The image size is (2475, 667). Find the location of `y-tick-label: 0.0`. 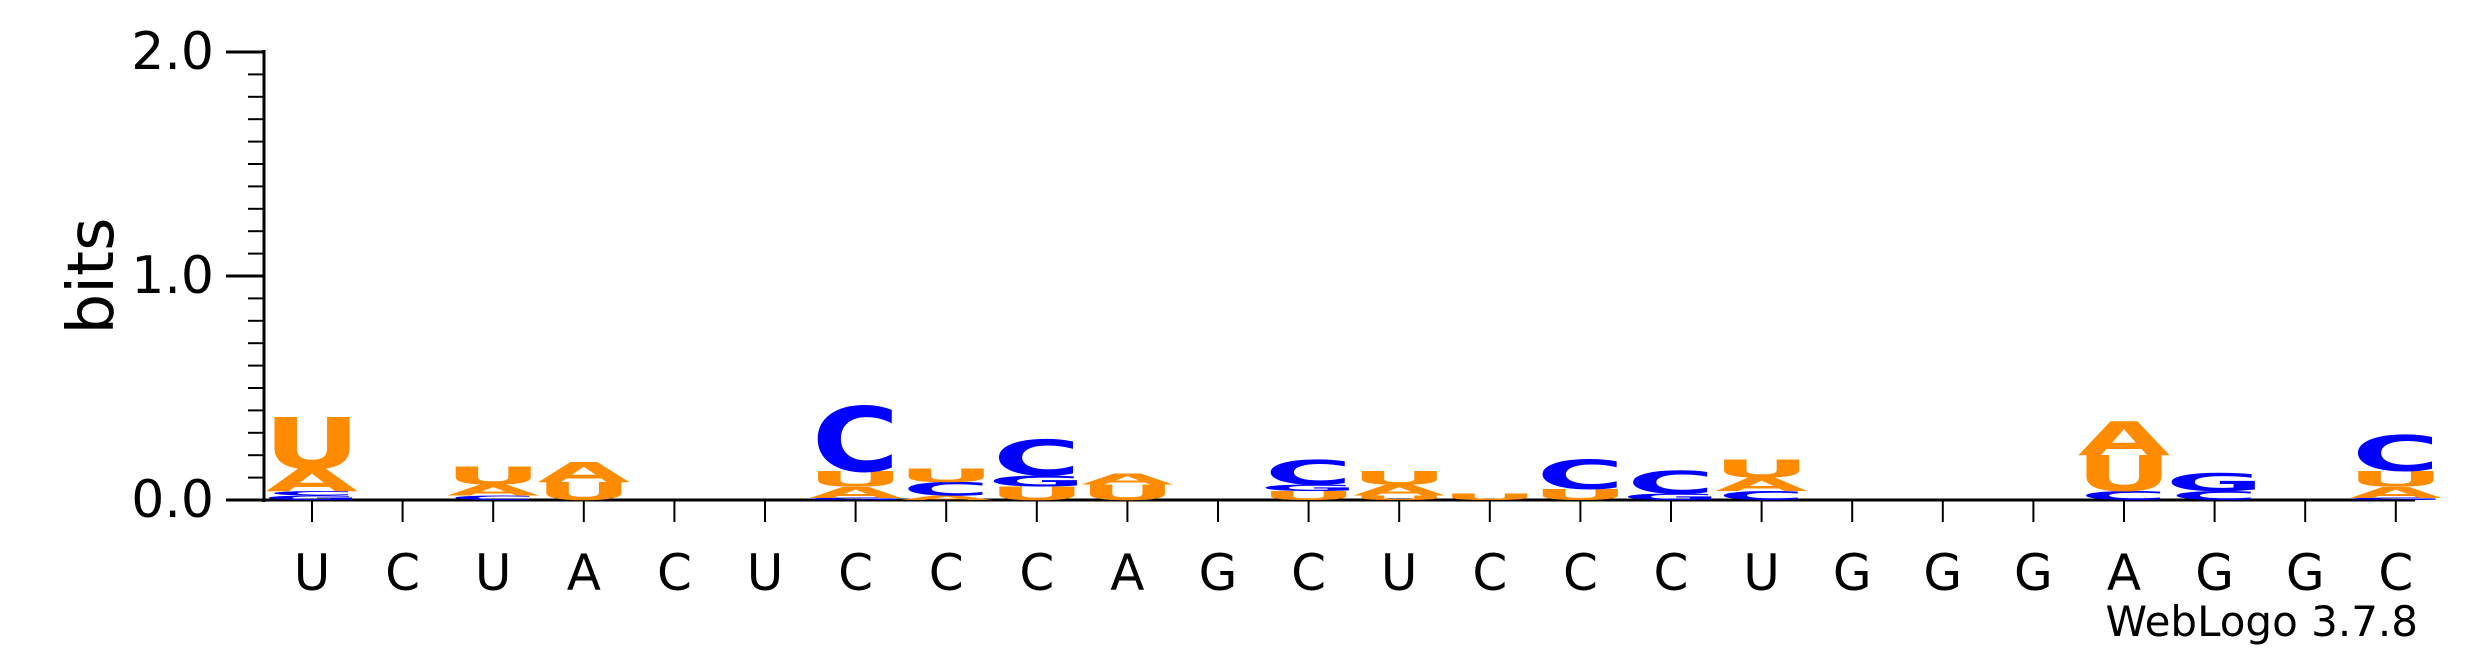

y-tick-label: 0.0 is located at coordinates (172, 500).